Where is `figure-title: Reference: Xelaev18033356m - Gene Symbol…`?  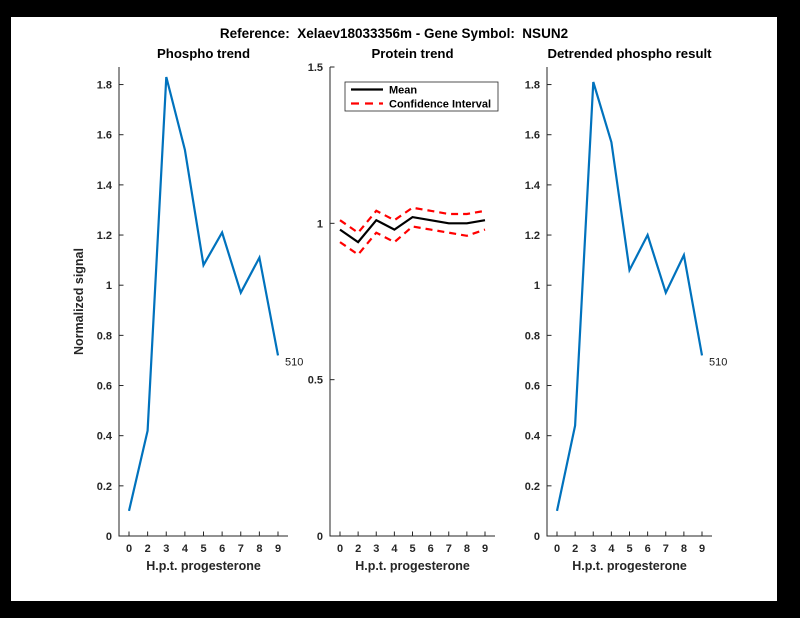
figure-title: Reference: Xelaev18033356m - Gene Symbol… is located at coordinates (394, 33).